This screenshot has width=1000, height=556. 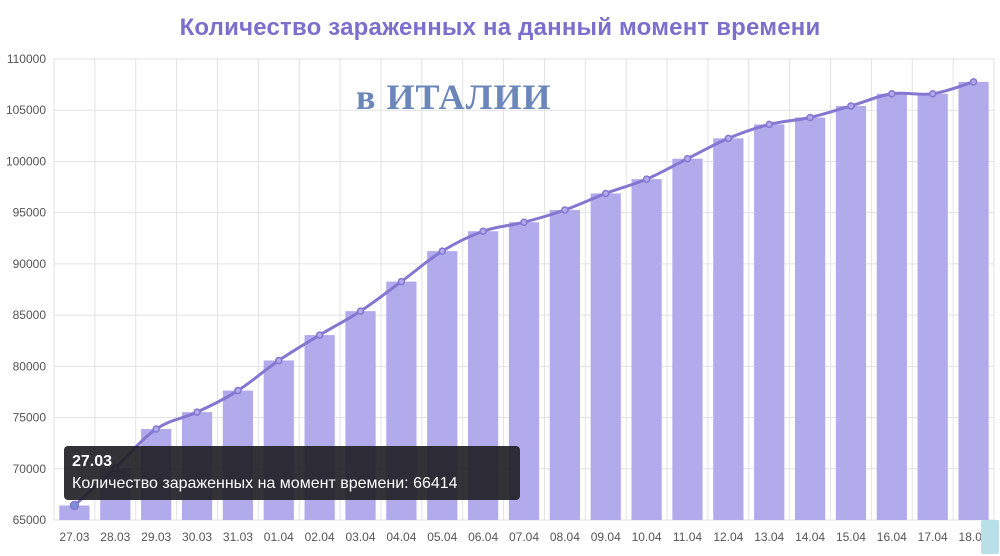 I want to click on x-tick-label: 15.04, so click(x=851, y=537).